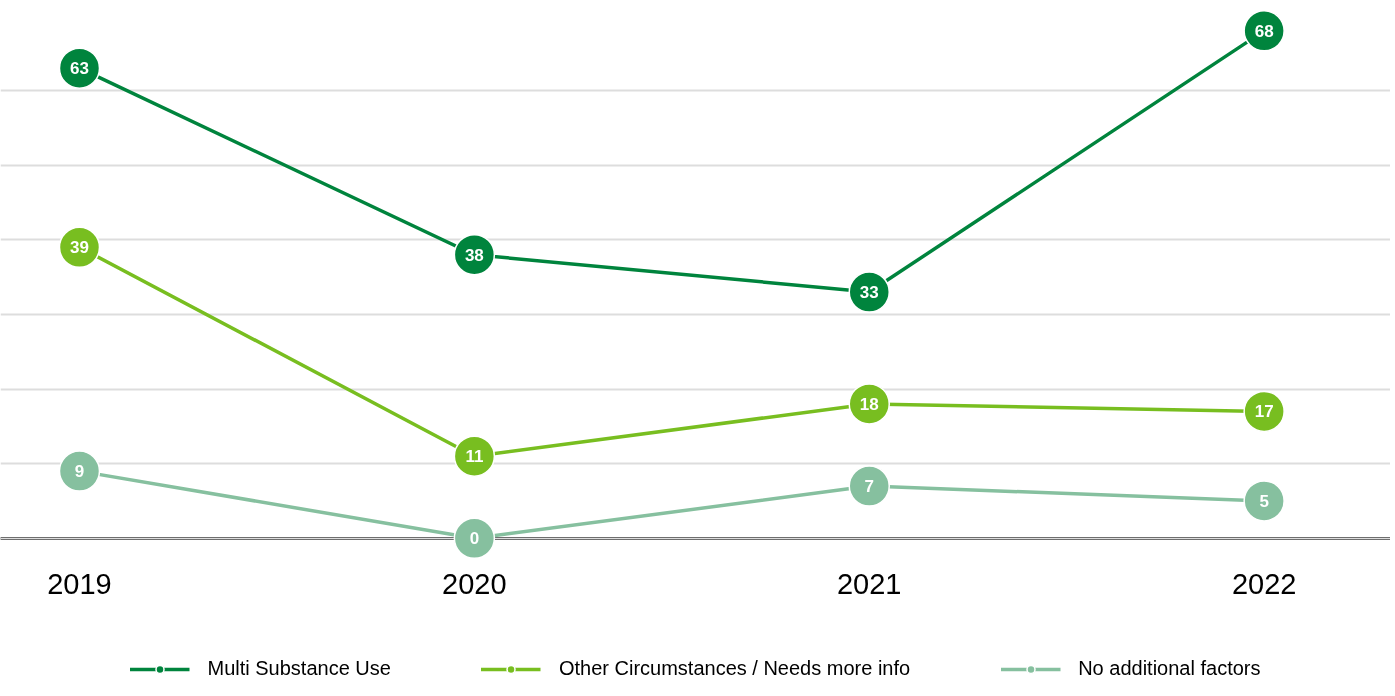  I want to click on data-label: 39, so click(79, 248).